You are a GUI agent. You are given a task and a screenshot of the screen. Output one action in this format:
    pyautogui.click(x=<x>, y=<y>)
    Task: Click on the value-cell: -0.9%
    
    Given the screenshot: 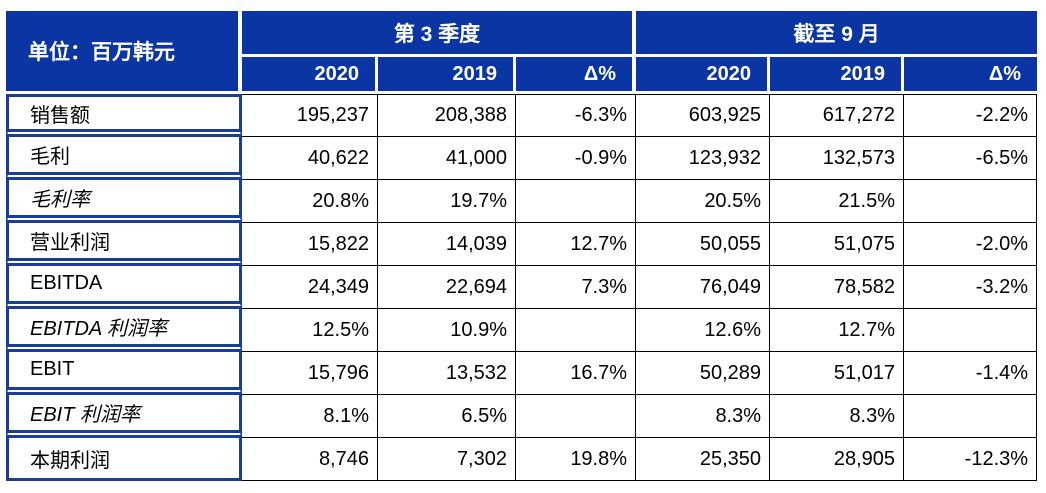 What is the action you would take?
    pyautogui.click(x=576, y=158)
    